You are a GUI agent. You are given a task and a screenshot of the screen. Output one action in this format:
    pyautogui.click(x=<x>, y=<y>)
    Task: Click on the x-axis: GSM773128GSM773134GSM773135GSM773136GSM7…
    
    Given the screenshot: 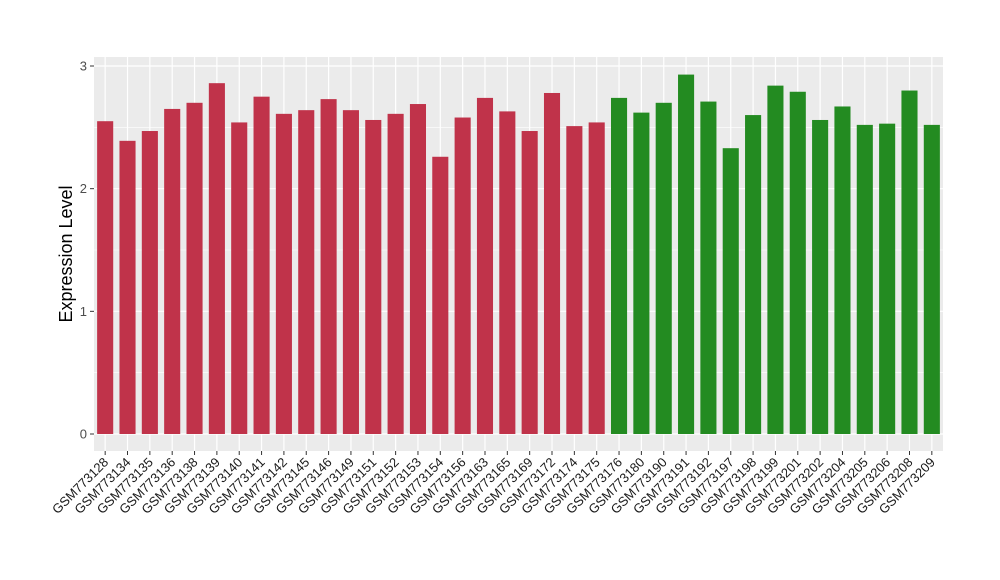 What is the action you would take?
    pyautogui.click(x=493, y=484)
    